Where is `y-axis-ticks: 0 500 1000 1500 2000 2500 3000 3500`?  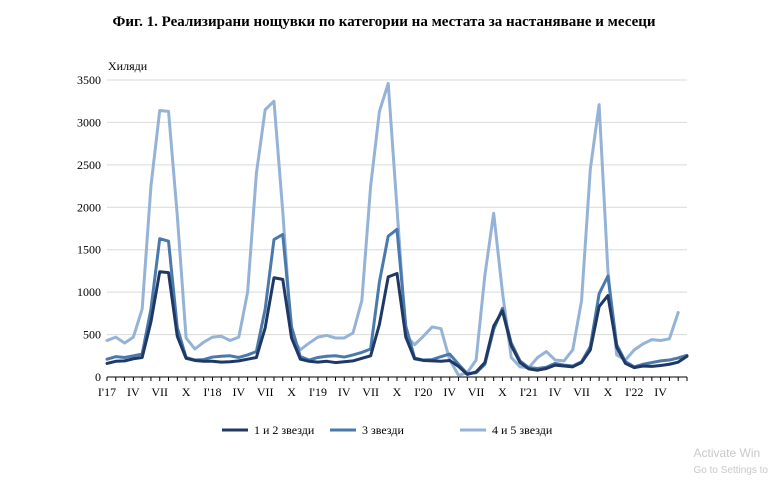 y-axis-ticks: 0 500 1000 1500 2000 2500 3000 3500 is located at coordinates (89, 228).